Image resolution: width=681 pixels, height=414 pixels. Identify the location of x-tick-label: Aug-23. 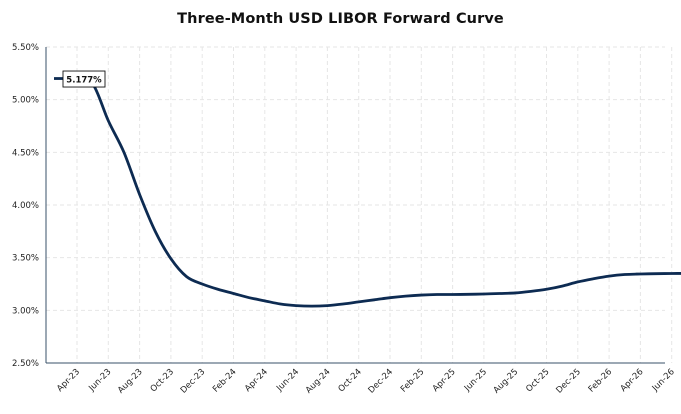
(130, 381).